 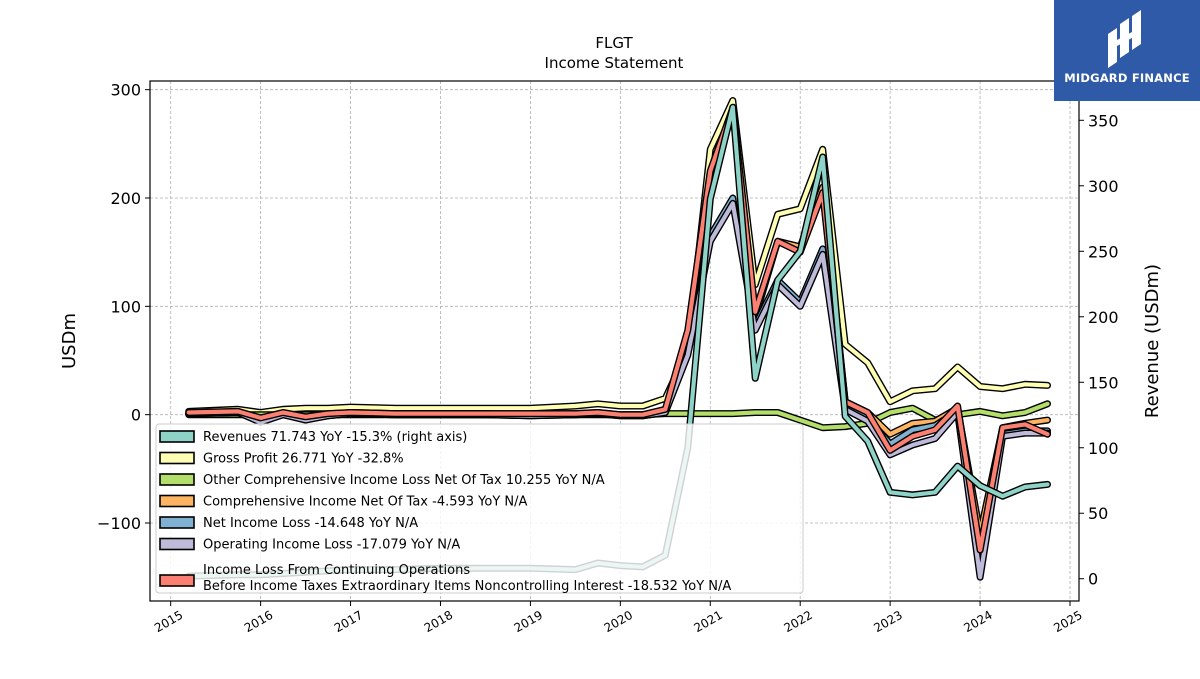 I want to click on legend-label: Revenues 71.743 YoY -15.3% (right axis), so click(x=335, y=437).